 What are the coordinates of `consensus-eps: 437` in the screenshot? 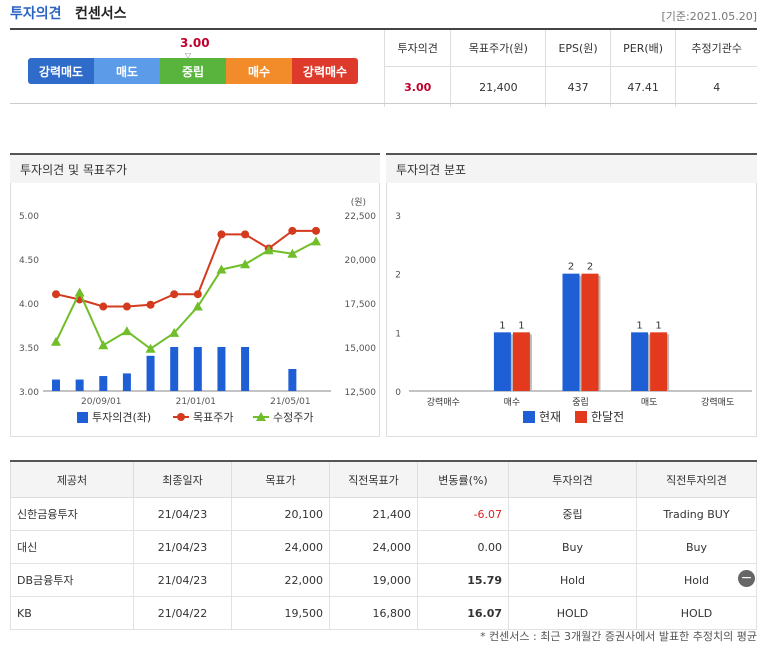 It's located at (578, 86).